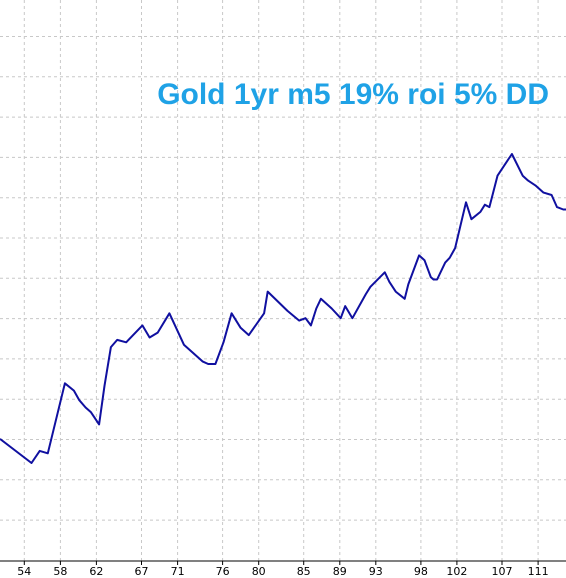 Image resolution: width=566 pixels, height=578 pixels. I want to click on x-tick-label: 54, so click(24, 571).